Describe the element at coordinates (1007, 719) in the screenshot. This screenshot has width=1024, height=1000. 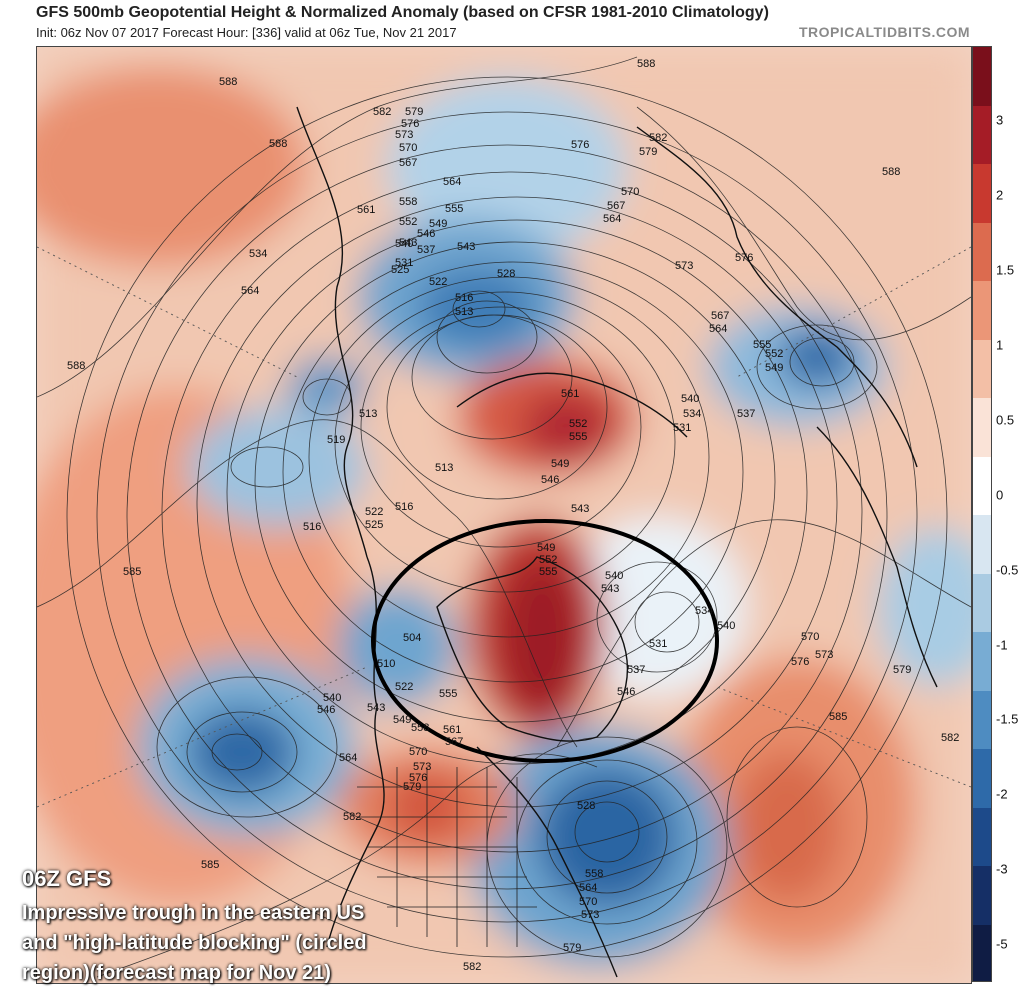
I see `colorbar-label: -1.5` at that location.